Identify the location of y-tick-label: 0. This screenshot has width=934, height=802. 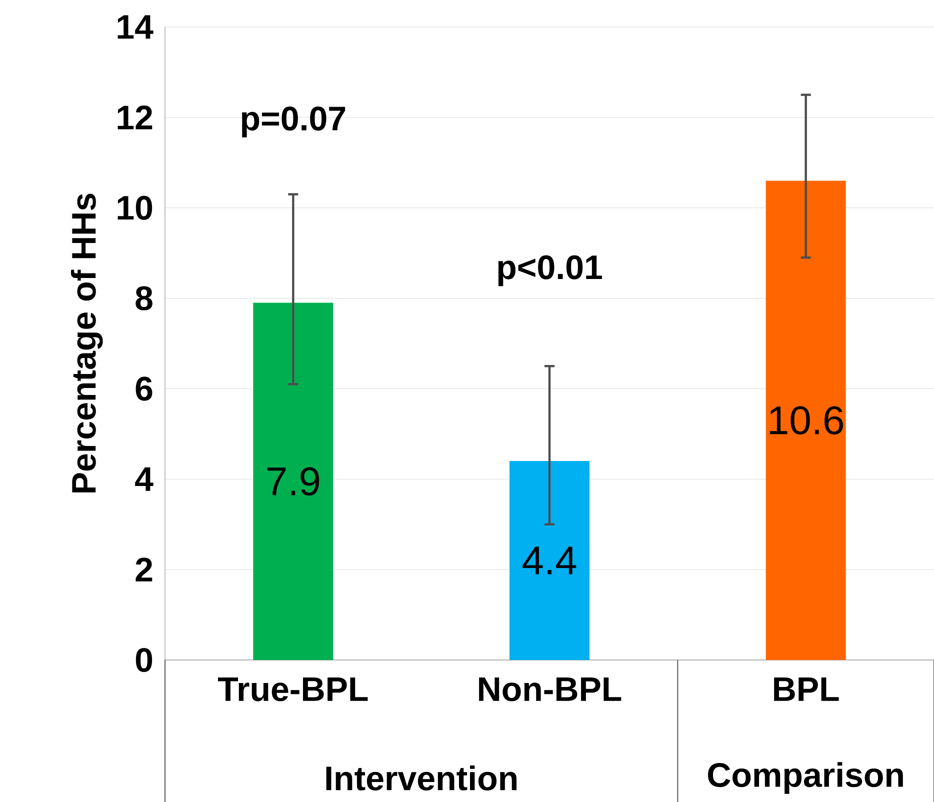
(144, 660).